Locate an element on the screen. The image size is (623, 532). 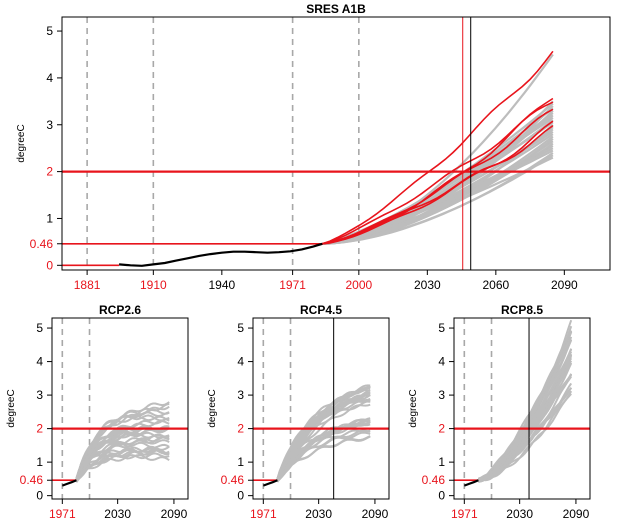
panel-rcp4-5: RCP4.5 degreeC 0 0.46 1 2 3 4 5 1971 2030 2090 is located at coordinates (298, 412).